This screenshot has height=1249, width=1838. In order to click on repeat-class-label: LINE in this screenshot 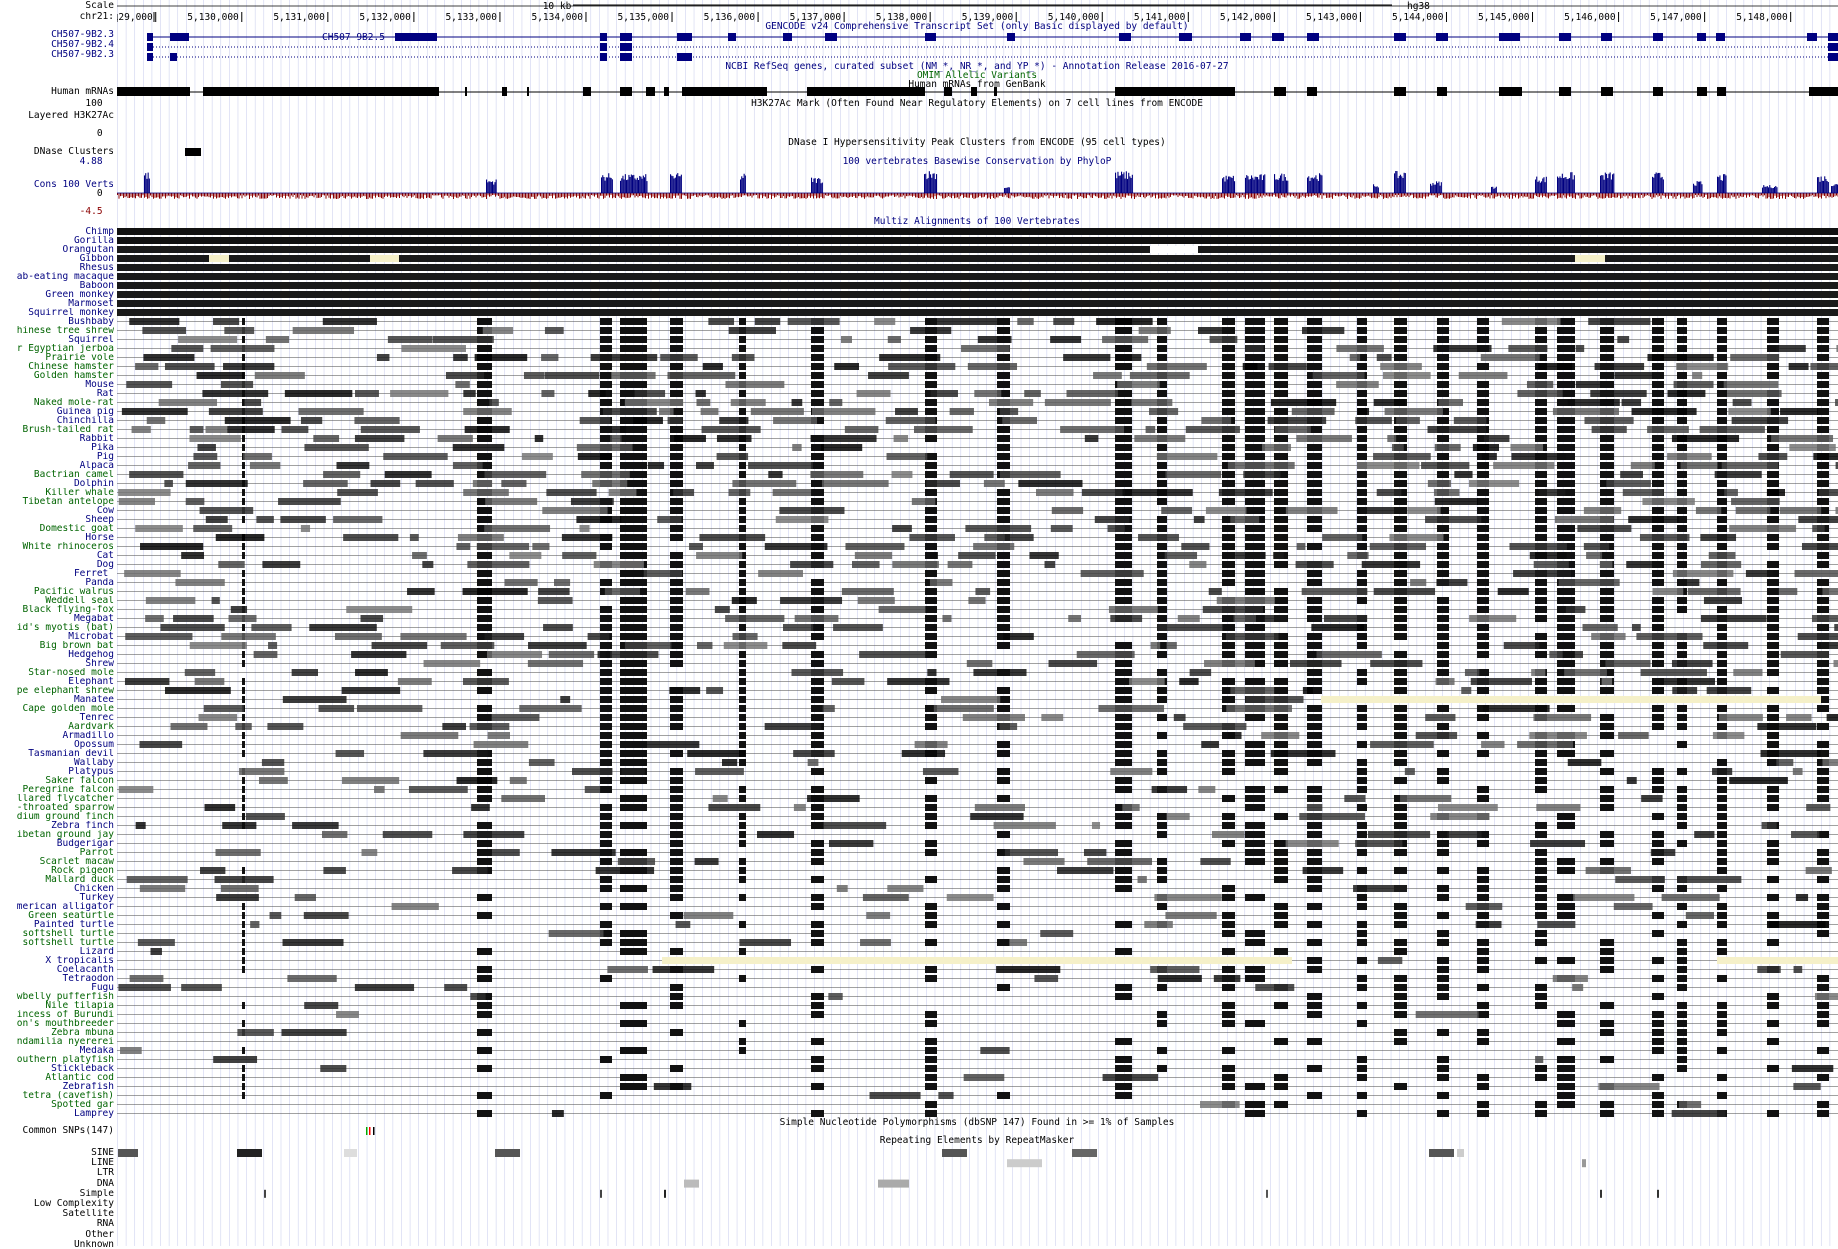, I will do `click(57, 1162)`.